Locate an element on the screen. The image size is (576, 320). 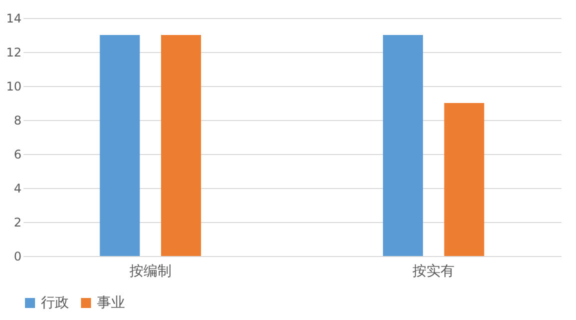
x-tick-label: 按实有 is located at coordinates (433, 272).